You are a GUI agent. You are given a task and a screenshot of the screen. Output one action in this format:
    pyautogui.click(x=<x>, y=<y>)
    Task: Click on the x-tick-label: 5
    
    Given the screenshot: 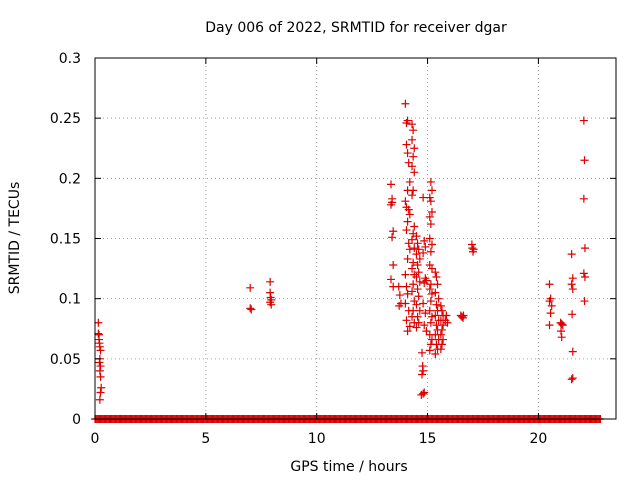 What is the action you would take?
    pyautogui.click(x=205, y=439)
    